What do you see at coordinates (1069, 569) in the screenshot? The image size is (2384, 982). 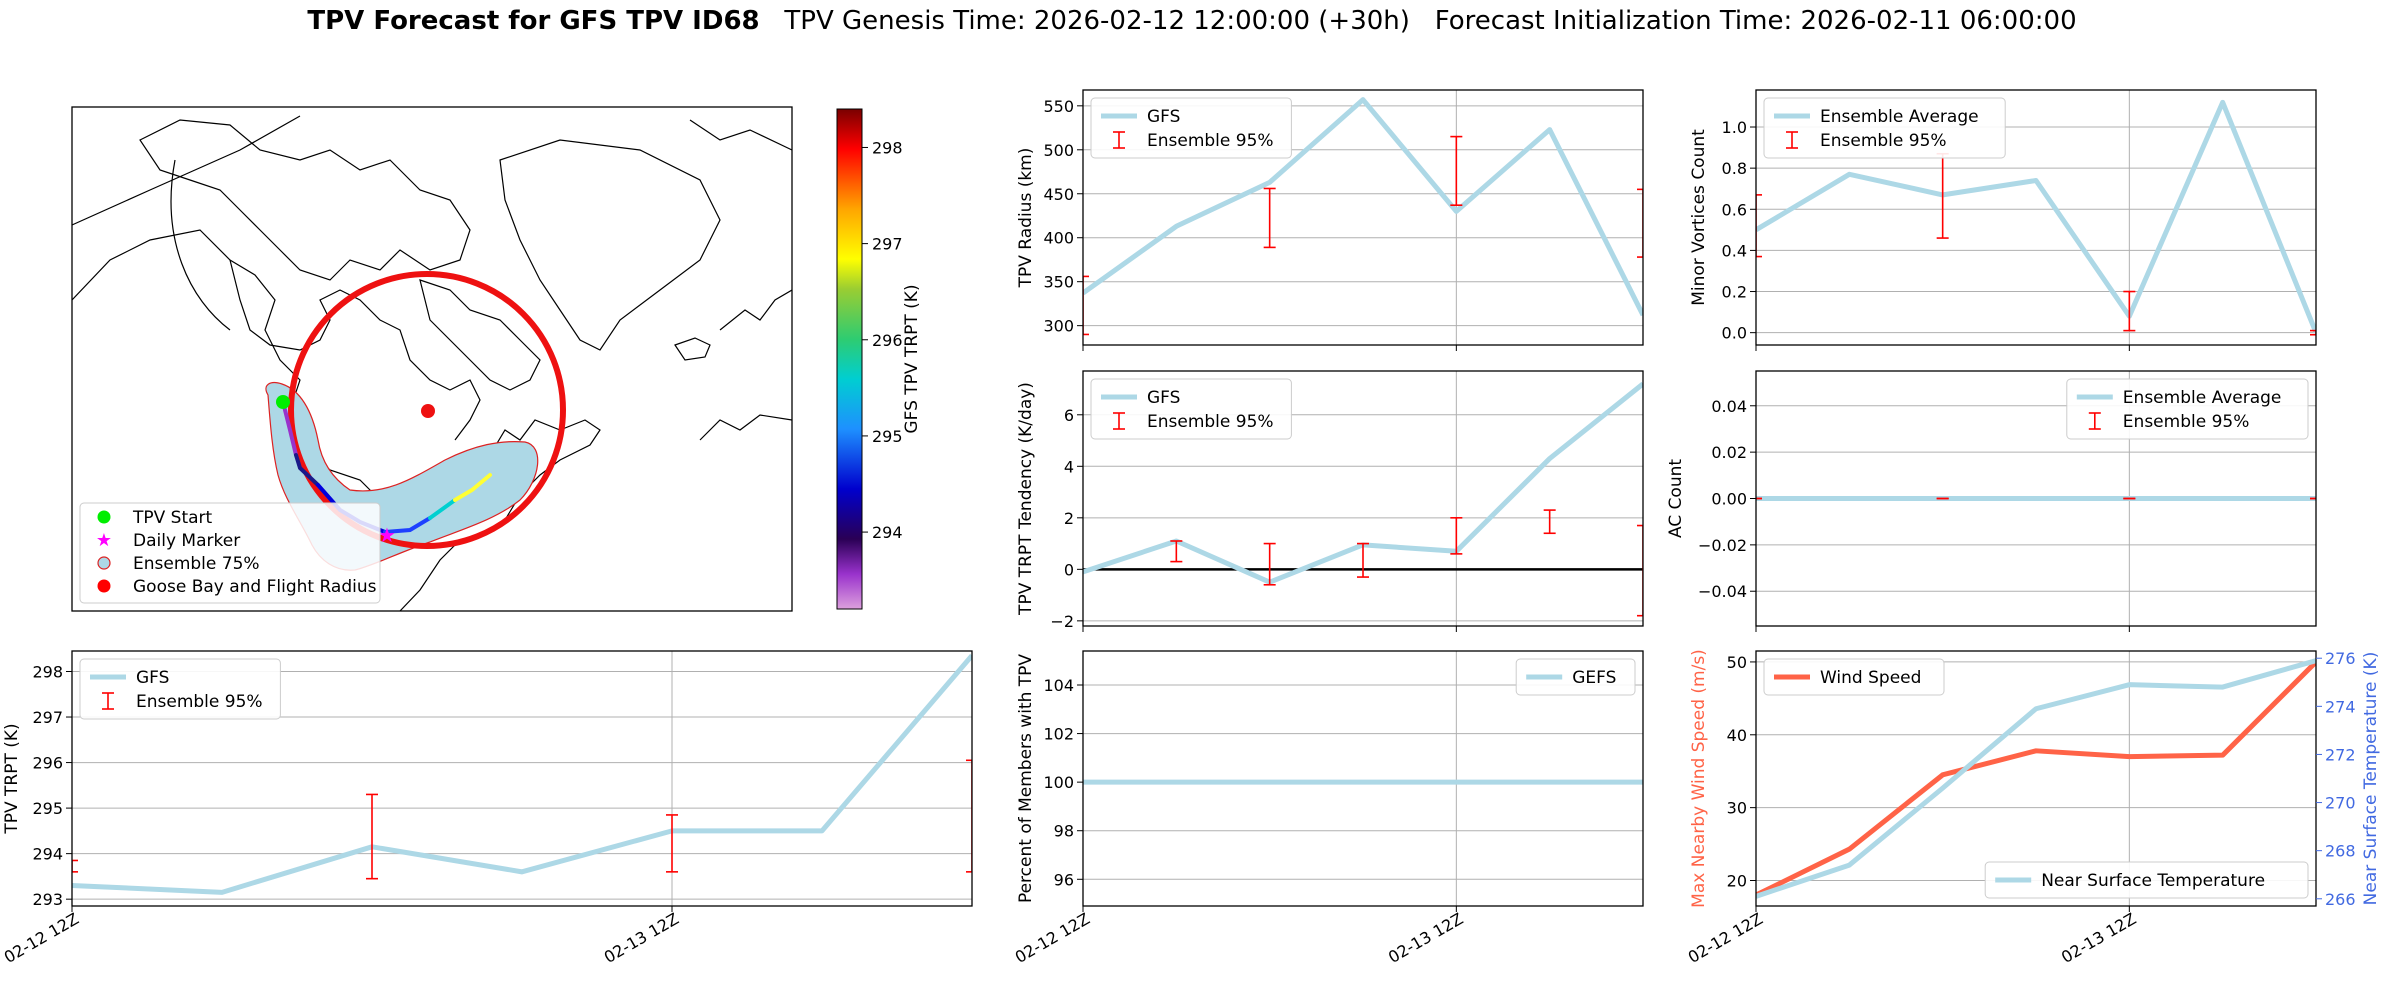 I see `y-tick-label: 0` at bounding box center [1069, 569].